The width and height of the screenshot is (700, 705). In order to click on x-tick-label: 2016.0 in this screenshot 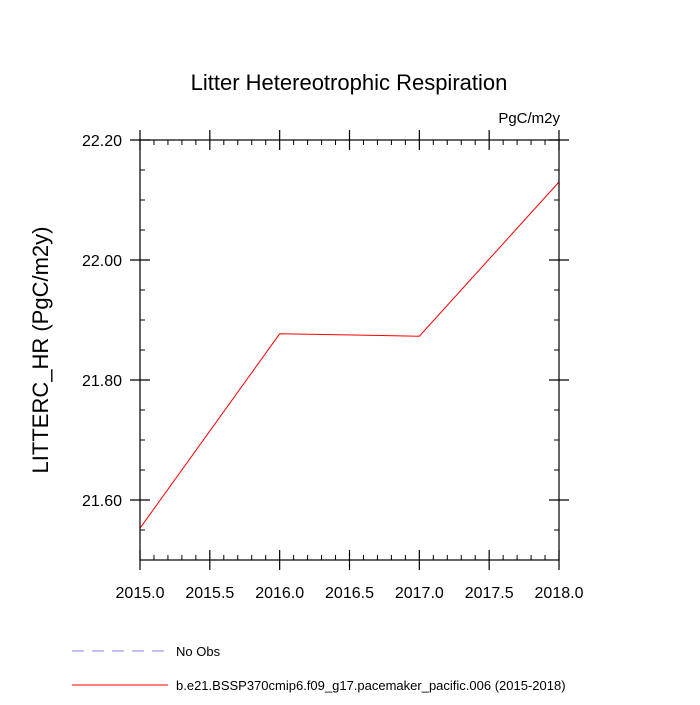, I will do `click(279, 593)`.